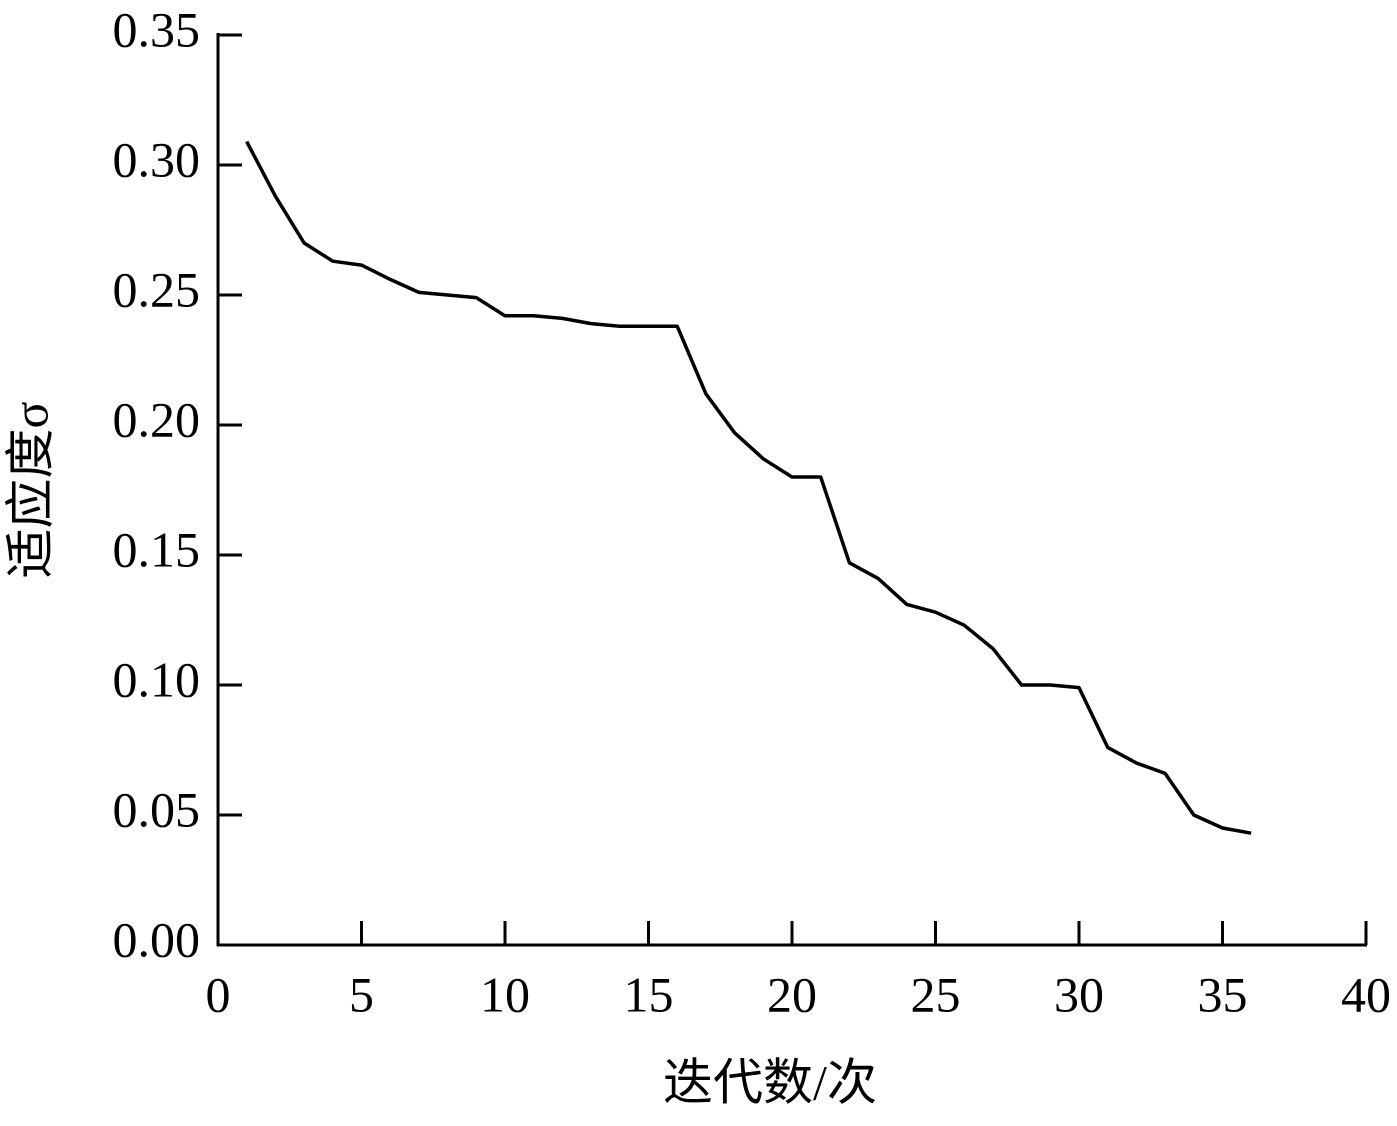 The image size is (1397, 1126). I want to click on x-axis-label: 迭代数/次, so click(770, 1082).